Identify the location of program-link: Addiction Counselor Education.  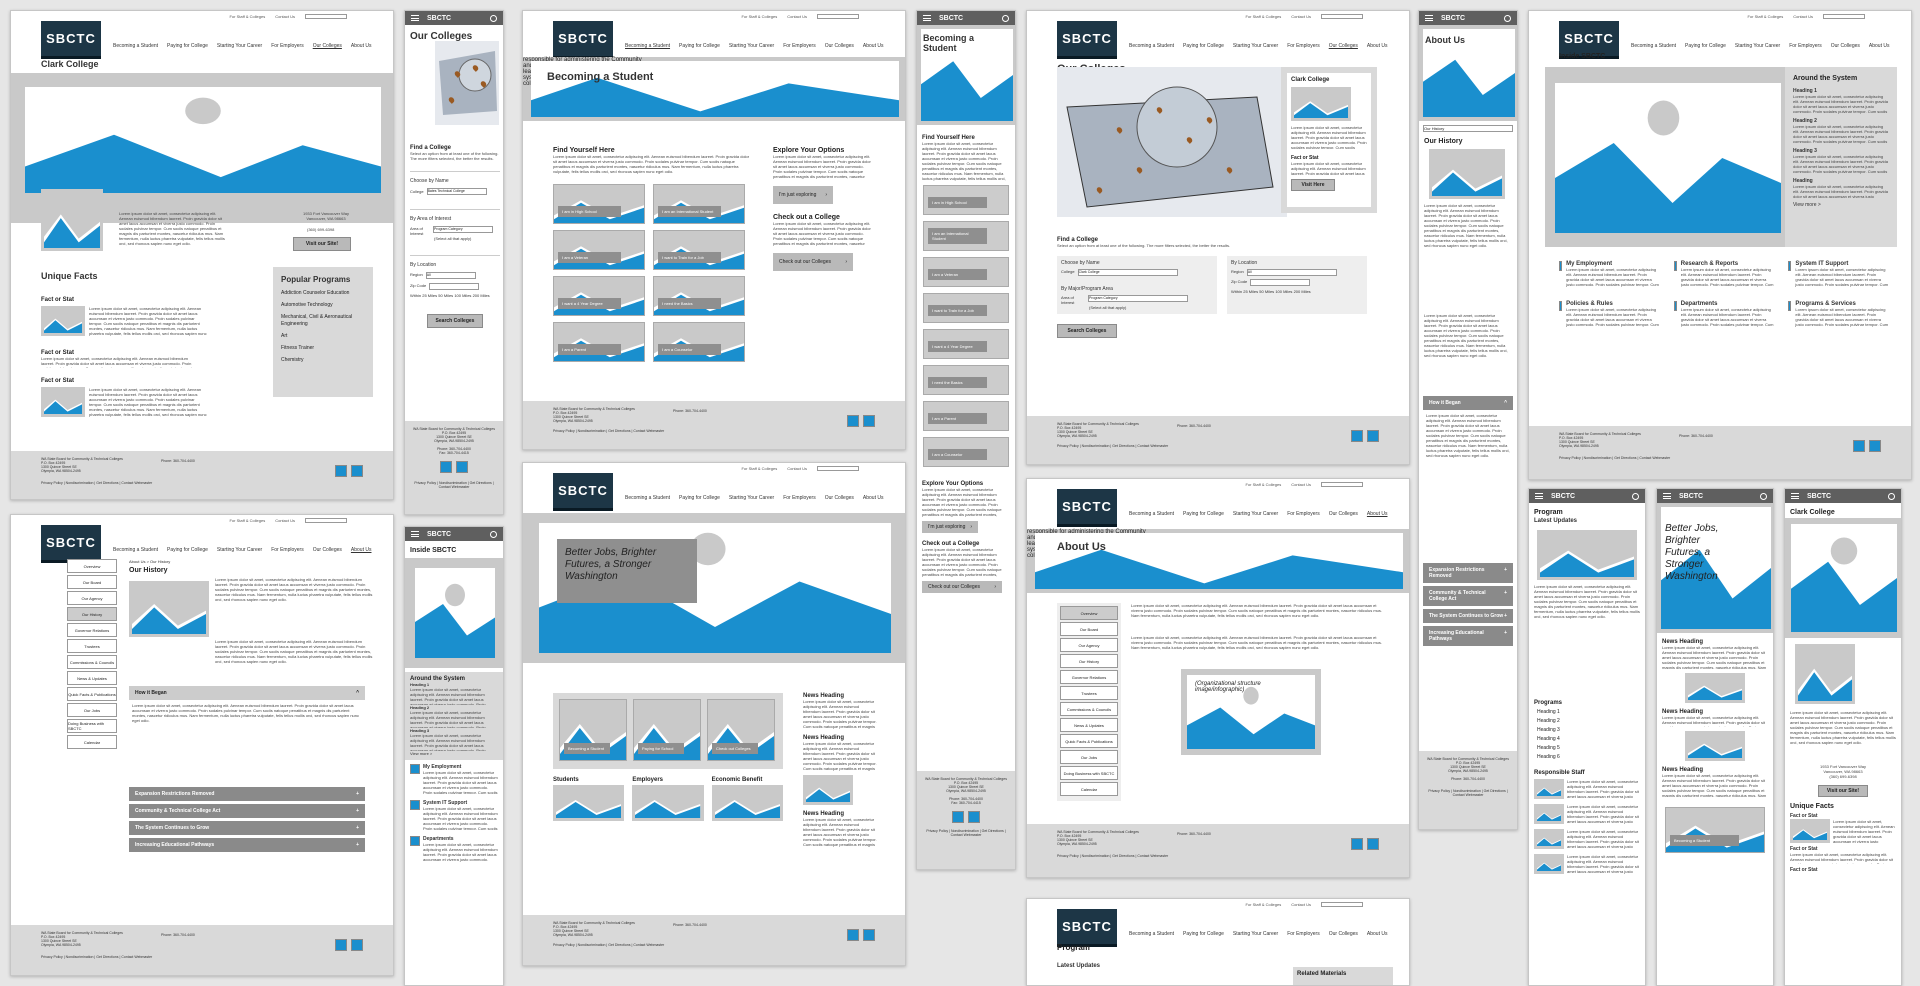
(315, 293).